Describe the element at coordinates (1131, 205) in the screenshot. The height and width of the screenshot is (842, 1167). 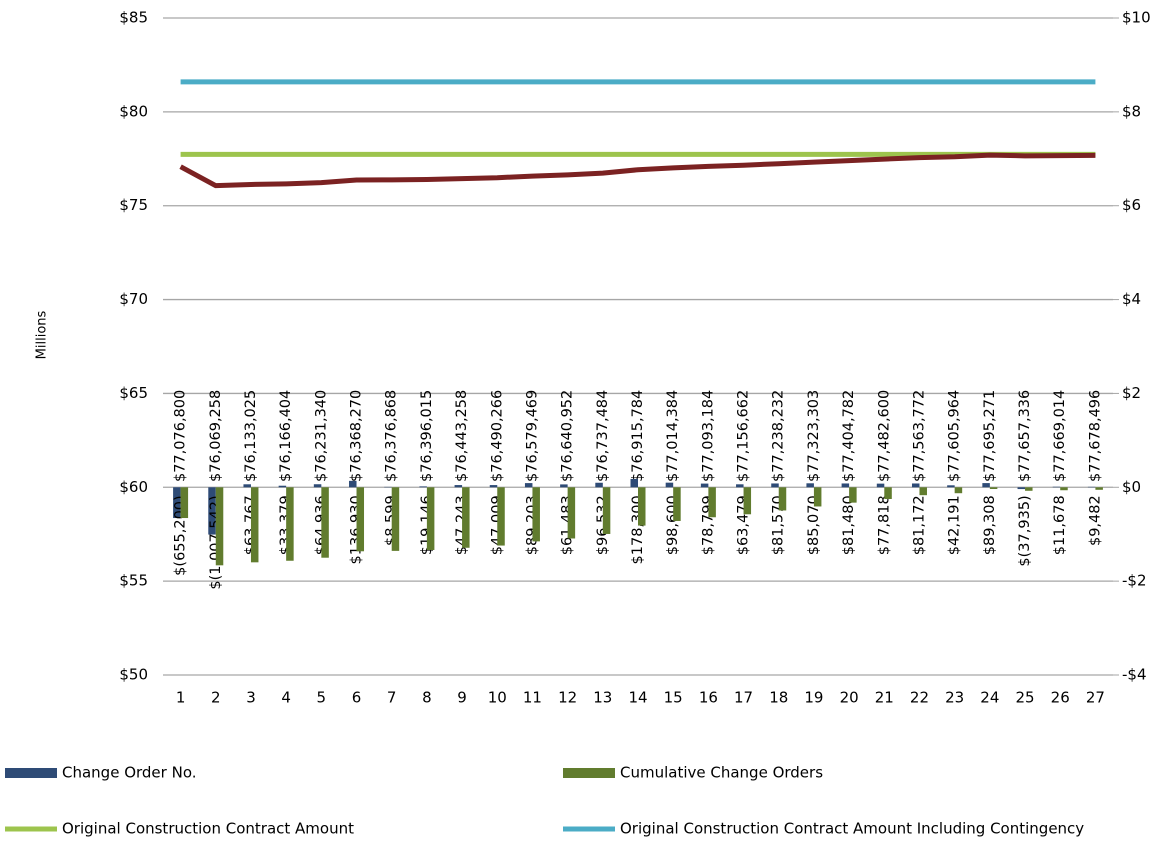
I see `y2-tick-label: $6` at that location.